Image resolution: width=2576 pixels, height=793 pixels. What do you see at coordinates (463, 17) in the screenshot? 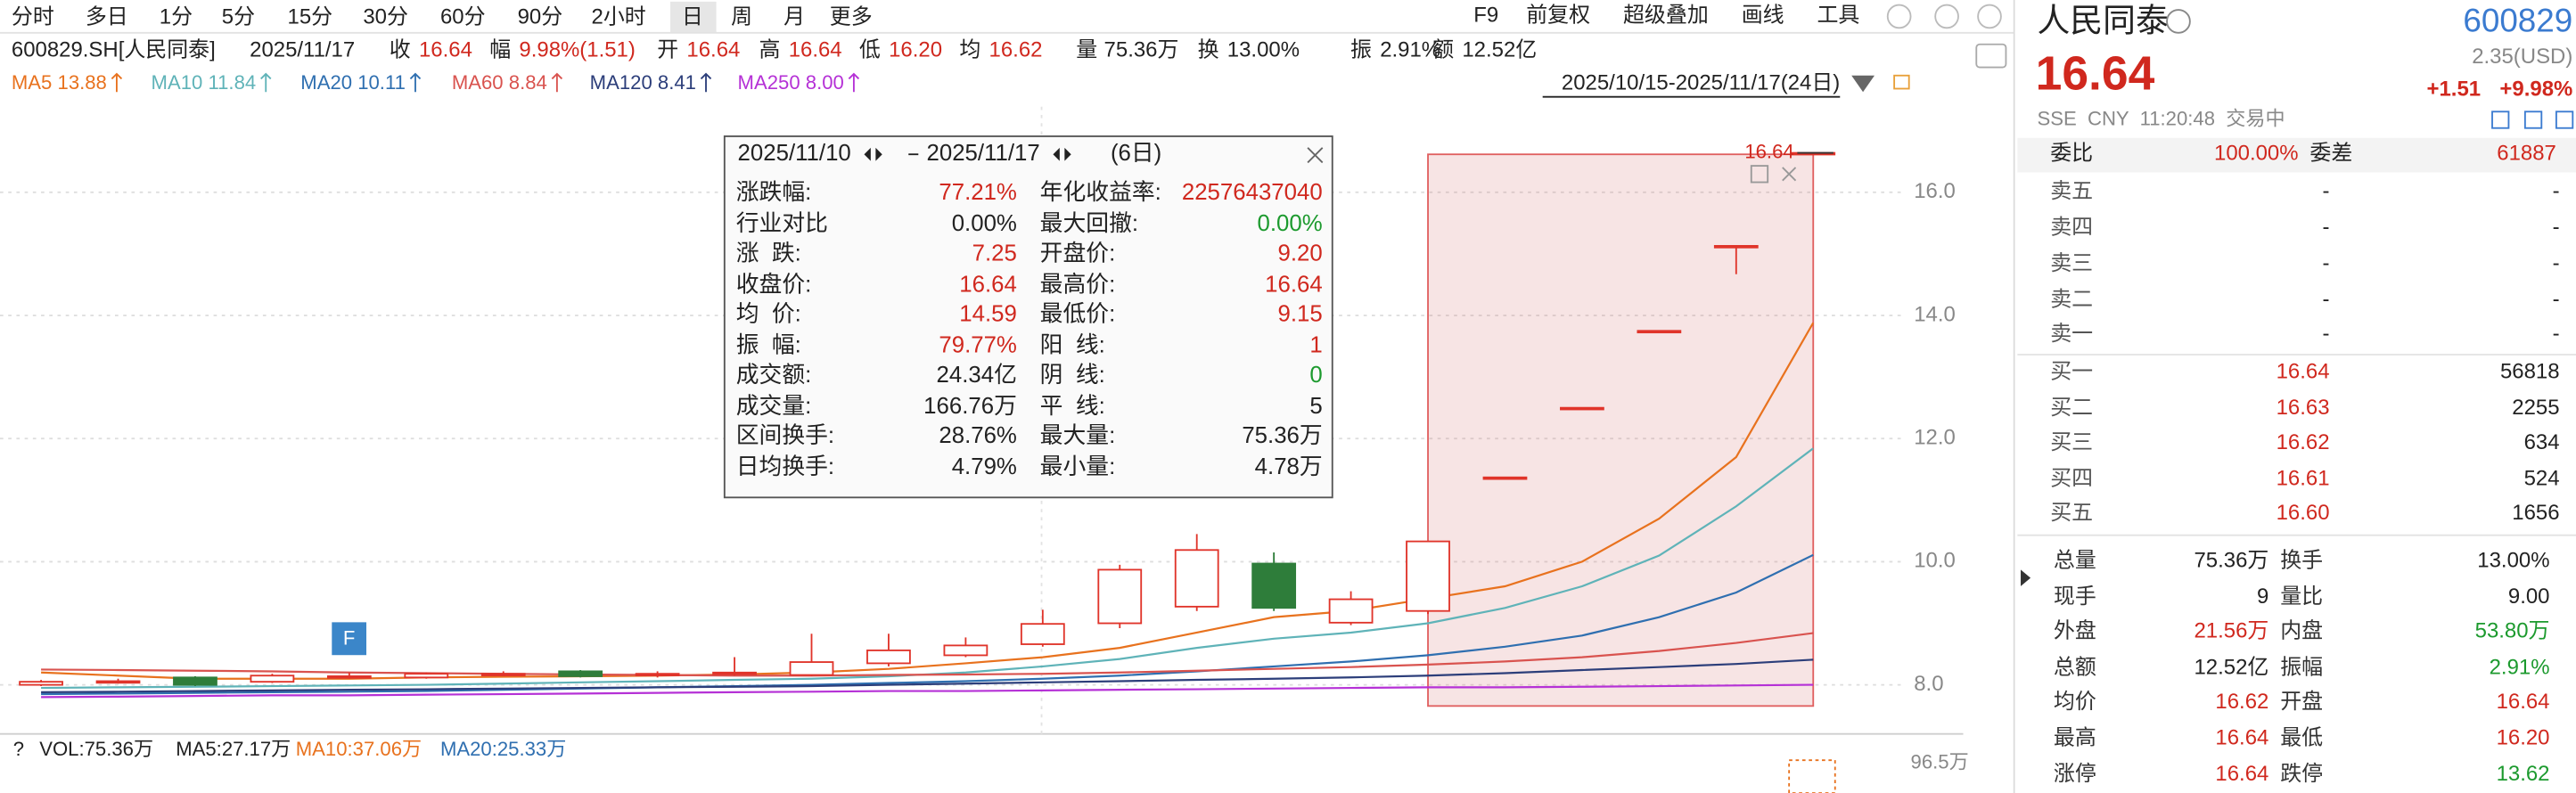
I see `period-button: 60分` at bounding box center [463, 17].